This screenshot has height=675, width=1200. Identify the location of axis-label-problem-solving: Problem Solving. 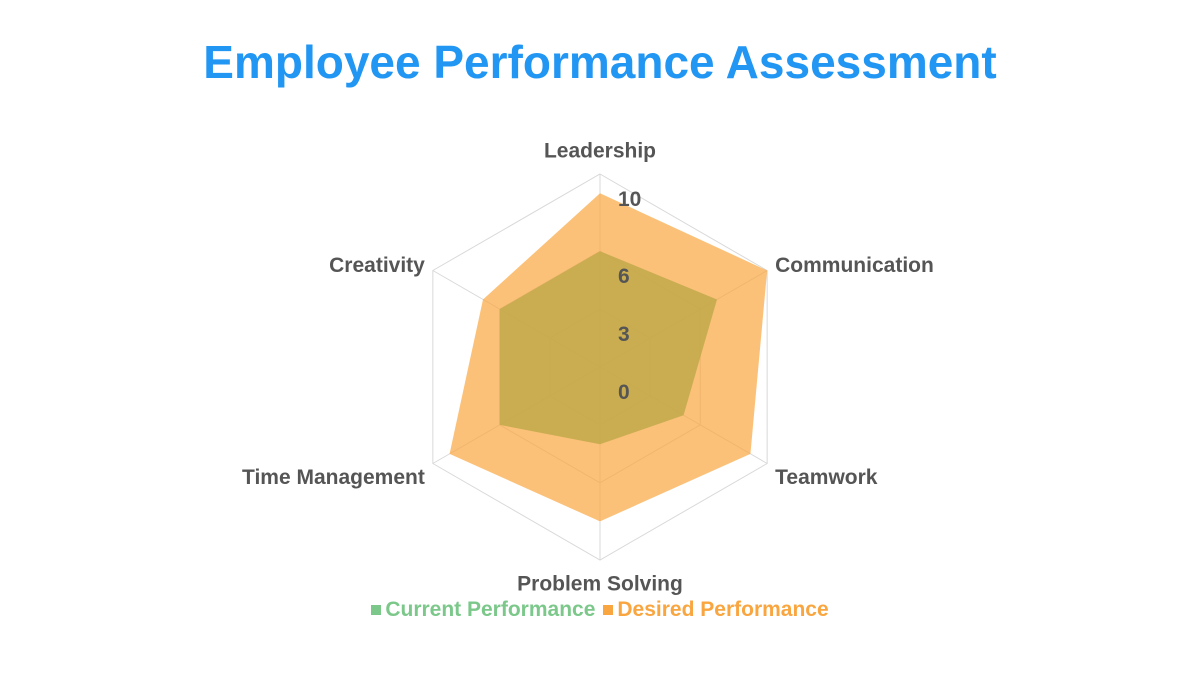
(600, 584).